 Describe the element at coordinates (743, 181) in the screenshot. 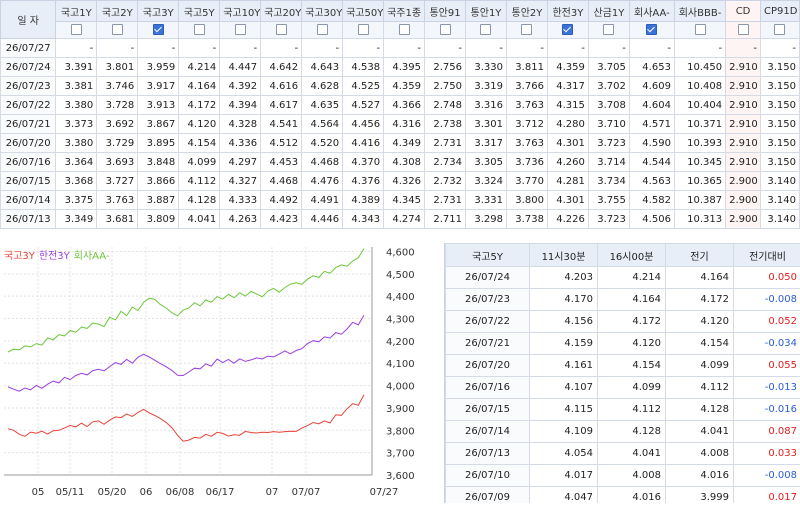

I see `rate-cell: 2.900` at that location.